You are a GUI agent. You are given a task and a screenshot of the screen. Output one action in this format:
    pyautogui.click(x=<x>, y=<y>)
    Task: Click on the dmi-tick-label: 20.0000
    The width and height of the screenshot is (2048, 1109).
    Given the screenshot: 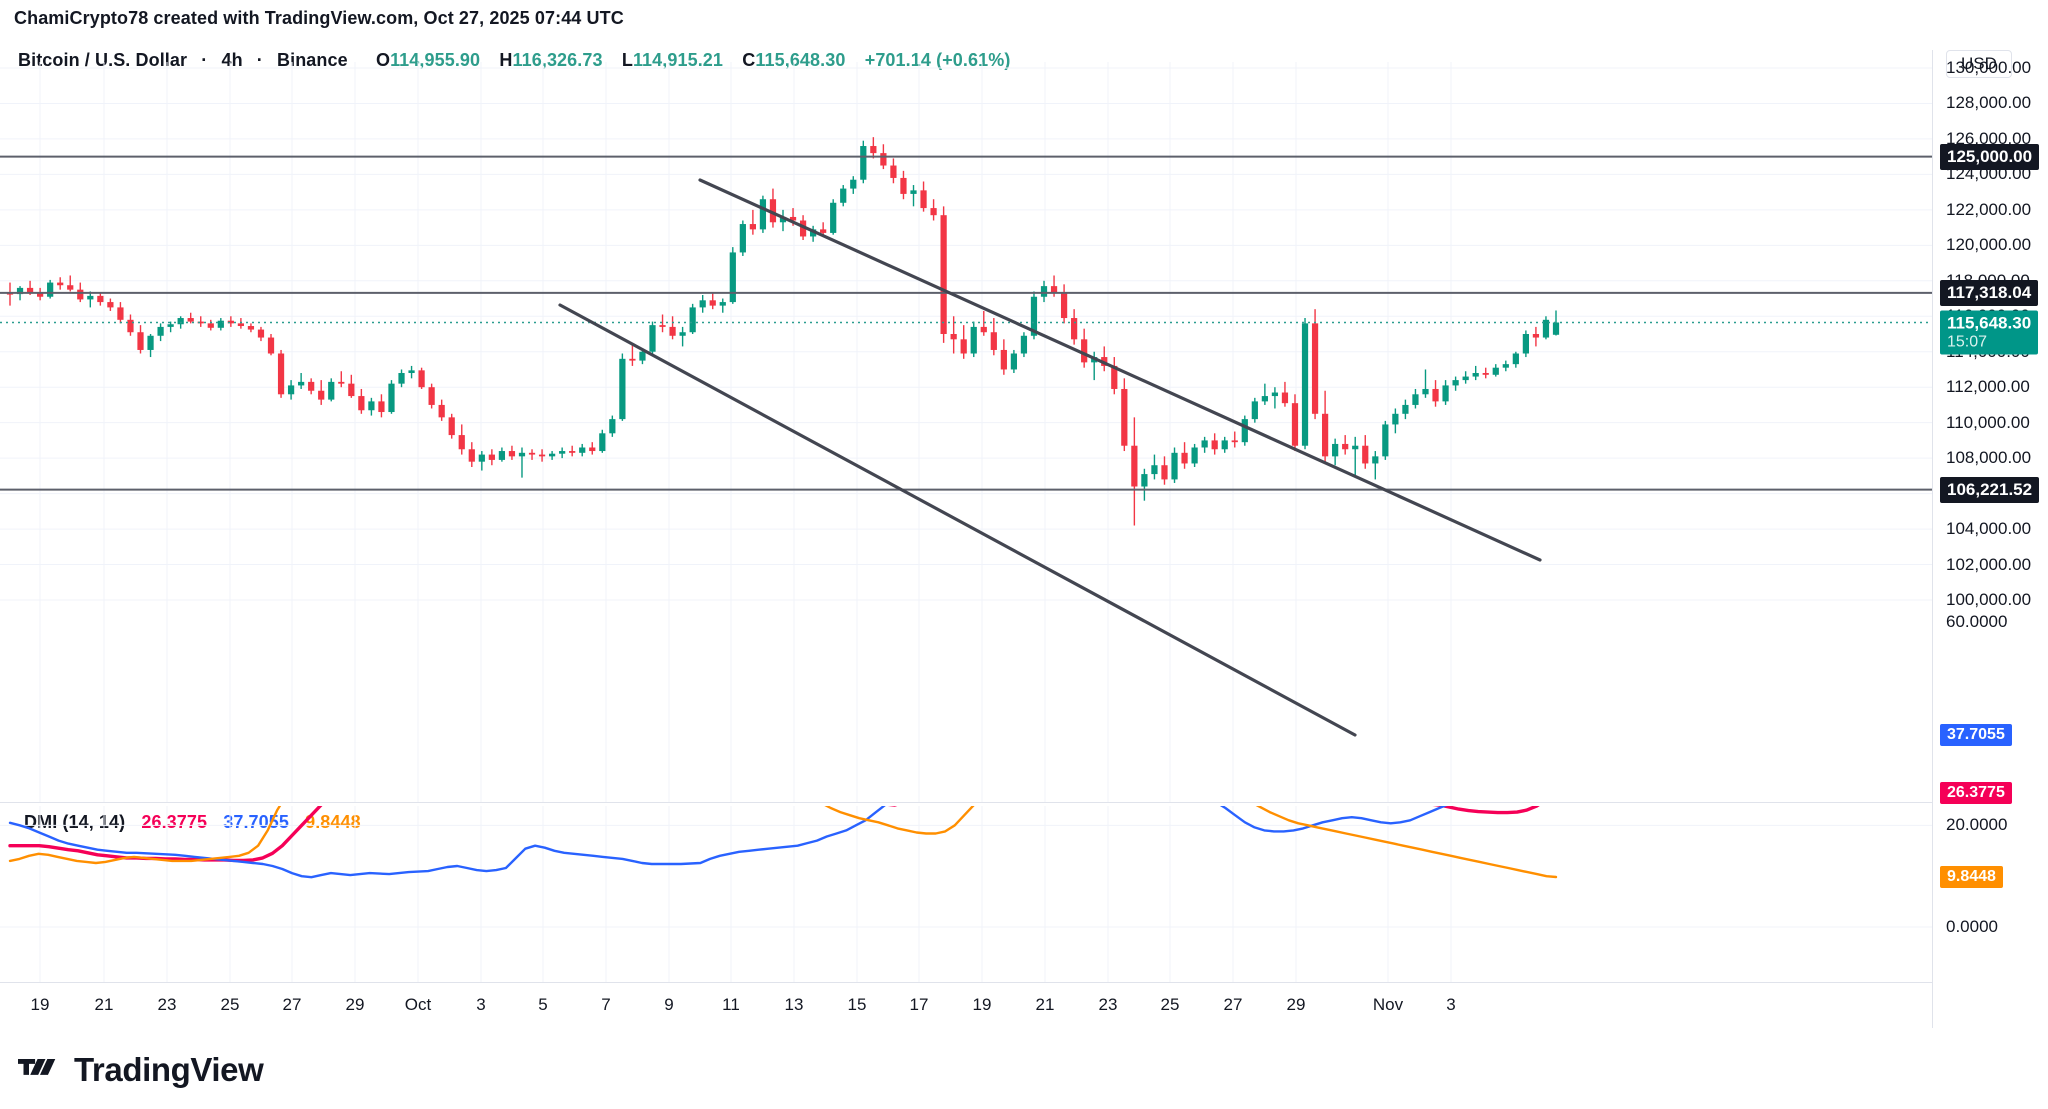 What is the action you would take?
    pyautogui.click(x=1977, y=825)
    